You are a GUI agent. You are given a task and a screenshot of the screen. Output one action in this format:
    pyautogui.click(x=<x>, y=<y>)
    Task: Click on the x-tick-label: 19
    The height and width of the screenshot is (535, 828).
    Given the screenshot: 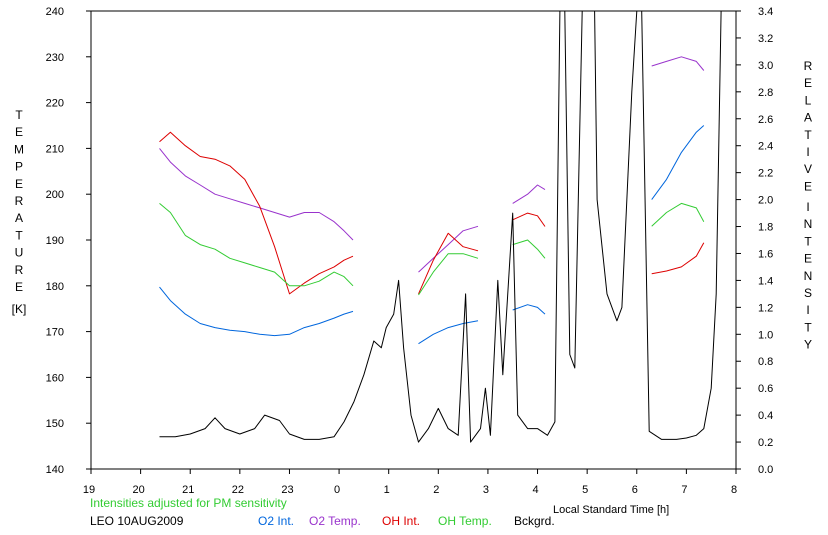 What is the action you would take?
    pyautogui.click(x=89, y=490)
    